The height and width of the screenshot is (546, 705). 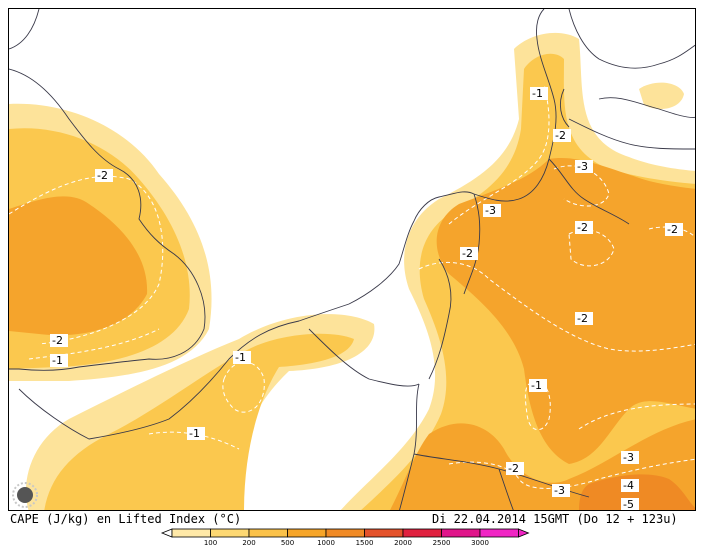 I want to click on legend-tick-label: 1500, so click(x=365, y=542).